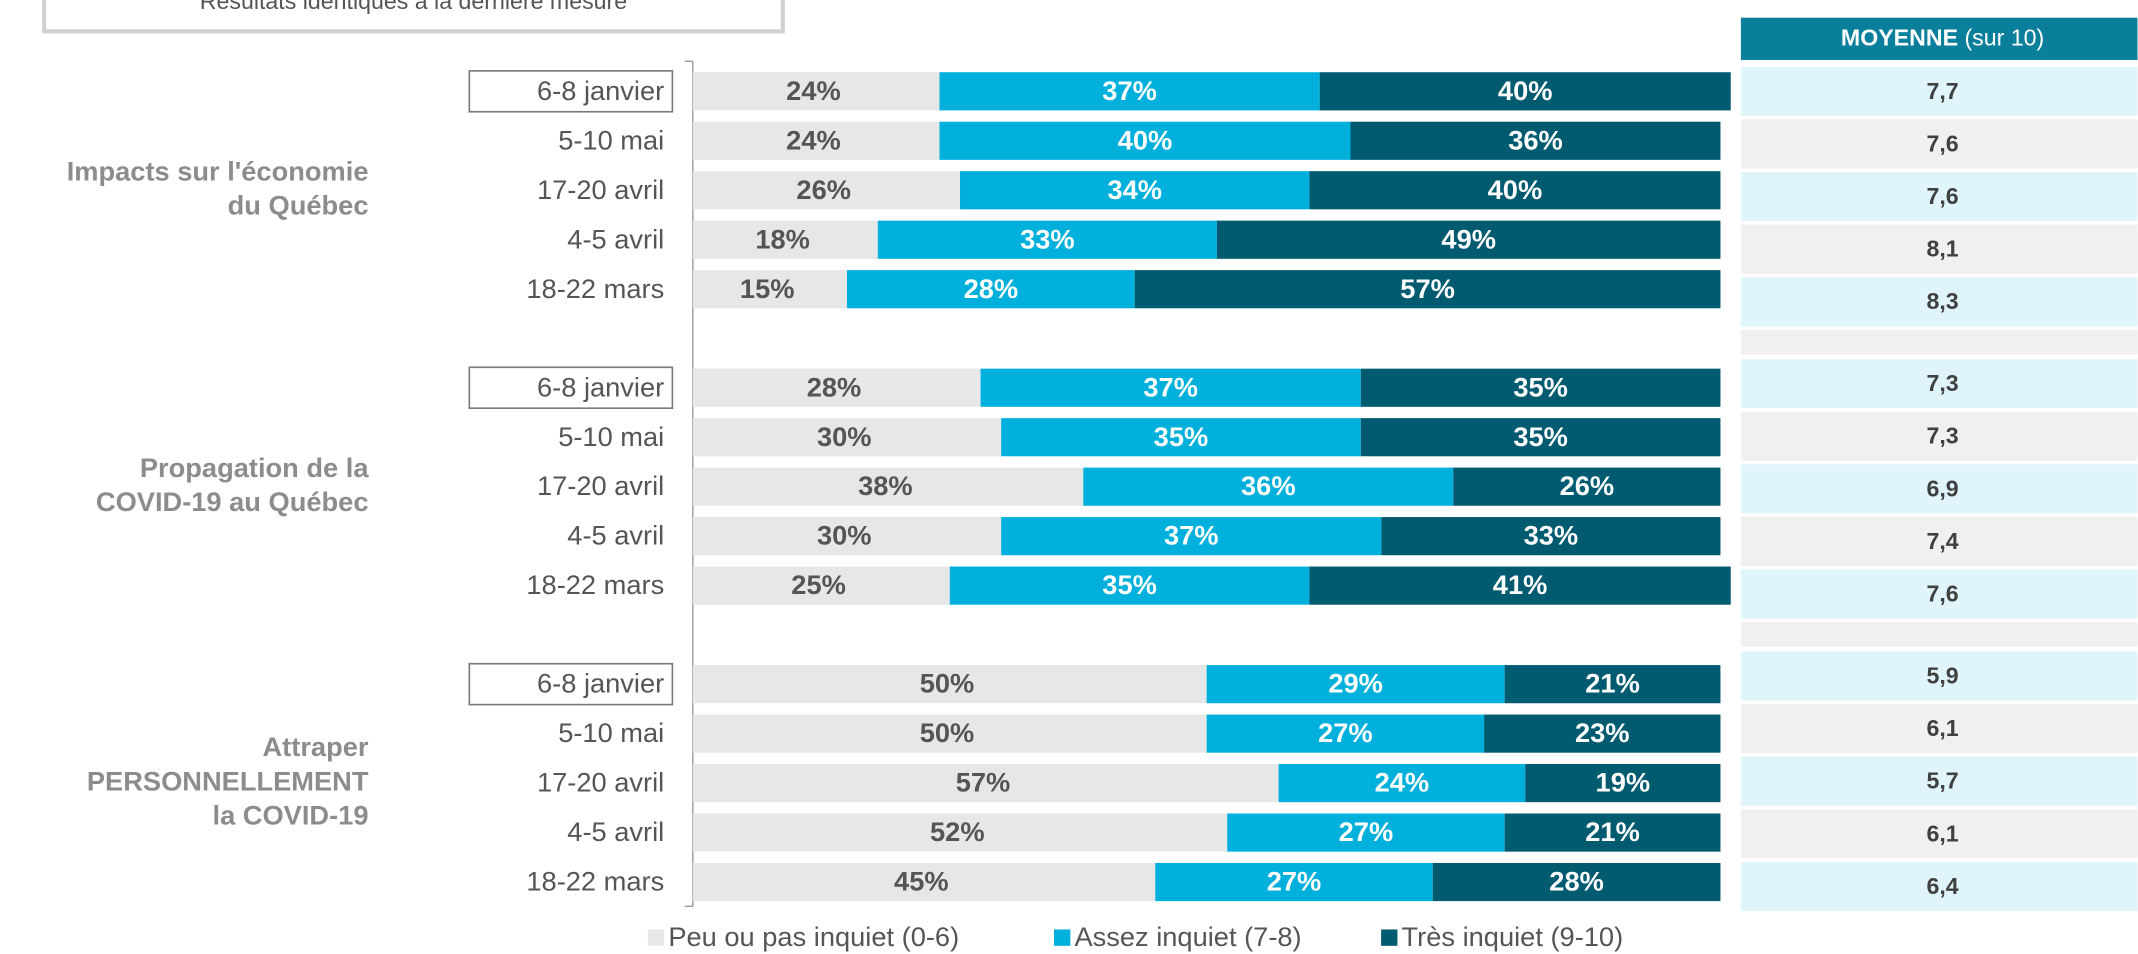  What do you see at coordinates (1899, 38) in the screenshot?
I see `mean-header-title: MOYENNE` at bounding box center [1899, 38].